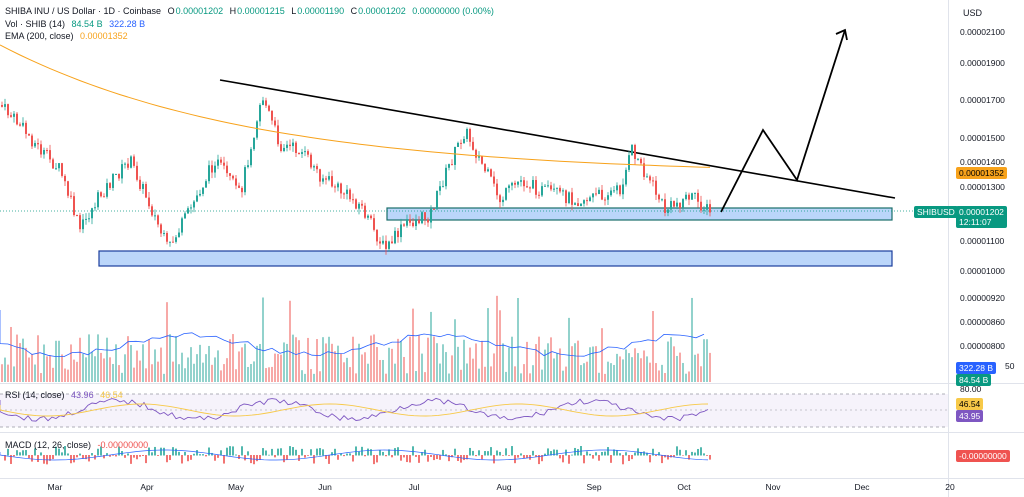  Describe the element at coordinates (87, 24) in the screenshot. I see `volume-value: 84.54 B` at that location.